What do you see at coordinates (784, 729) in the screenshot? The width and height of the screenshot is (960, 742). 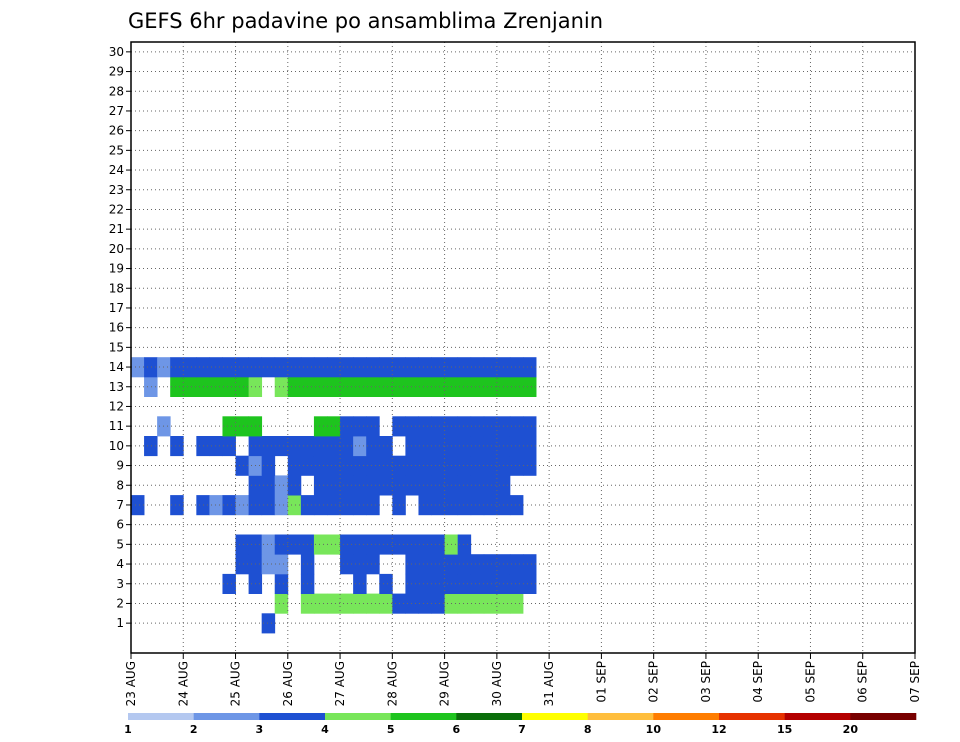 I see `colorbar-label: 15` at bounding box center [784, 729].